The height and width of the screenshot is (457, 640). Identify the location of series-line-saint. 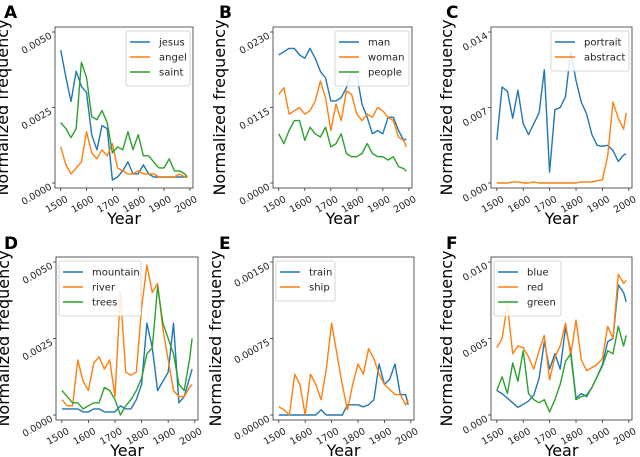
(124, 119).